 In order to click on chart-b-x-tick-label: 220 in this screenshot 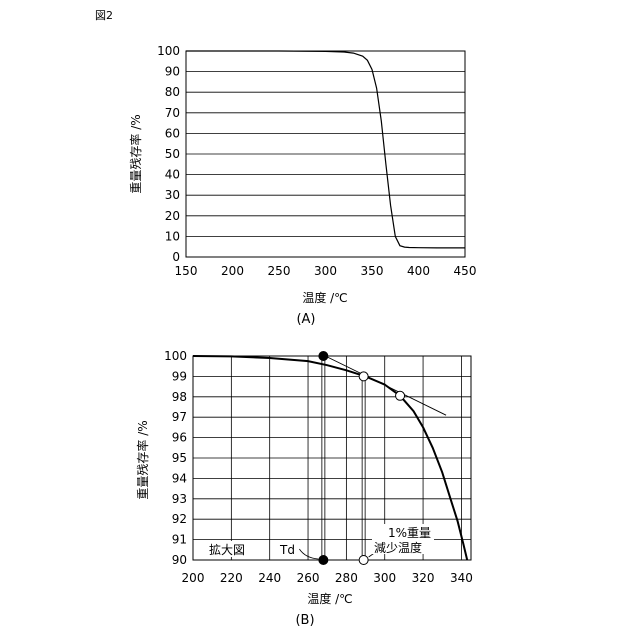, I will do `click(231, 578)`.